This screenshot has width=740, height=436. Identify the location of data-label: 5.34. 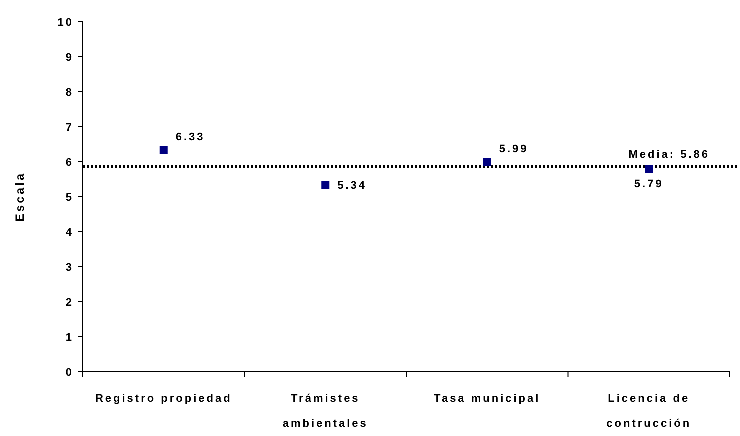
(353, 186).